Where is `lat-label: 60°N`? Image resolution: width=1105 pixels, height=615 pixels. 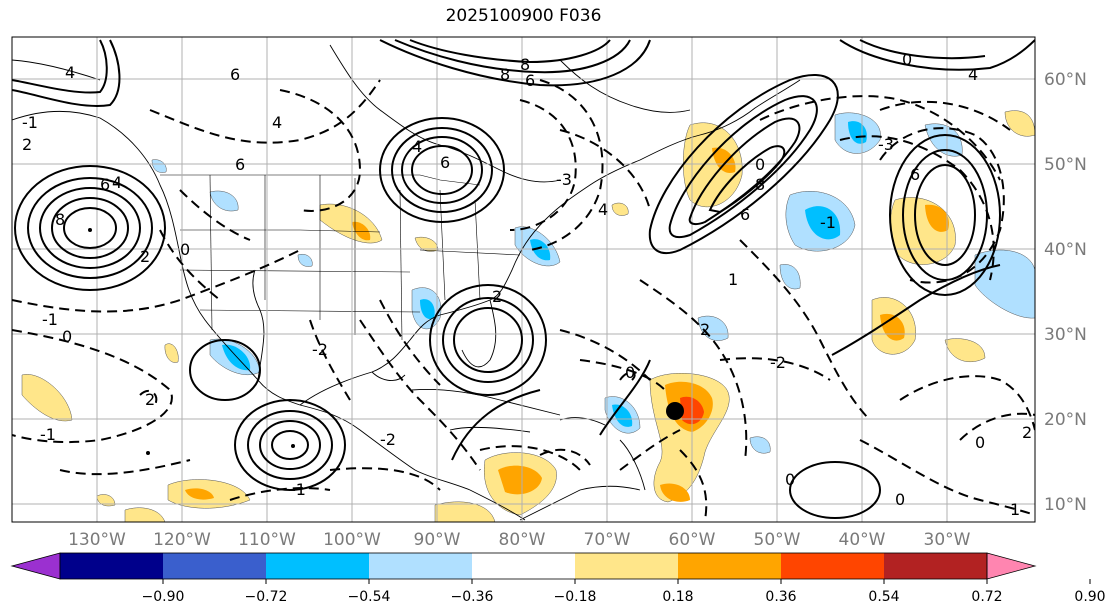 lat-label: 60°N is located at coordinates (1065, 80).